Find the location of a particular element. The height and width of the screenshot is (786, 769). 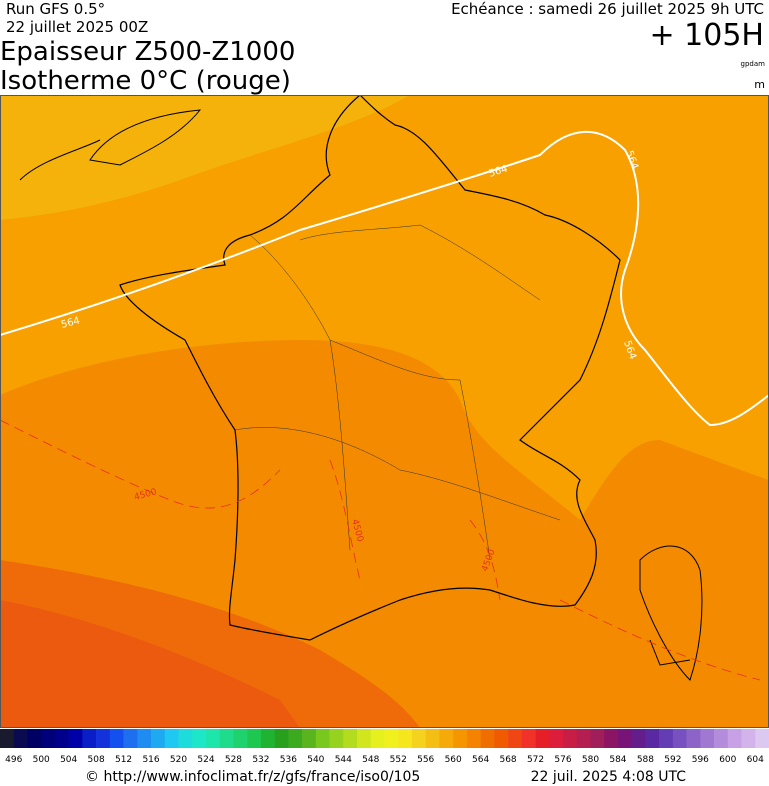

scale-label: 528 is located at coordinates (233, 760).